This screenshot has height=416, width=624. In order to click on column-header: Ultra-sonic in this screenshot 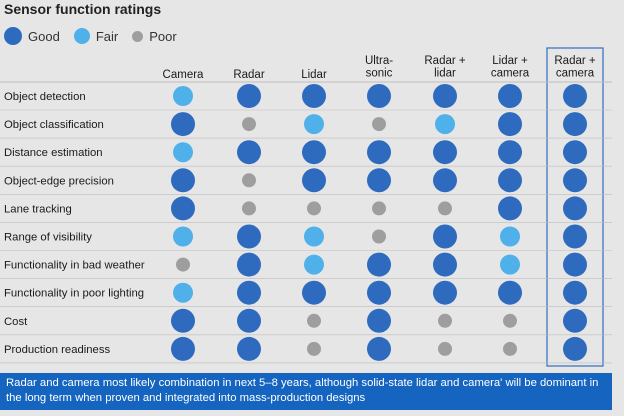, I will do `click(379, 67)`.